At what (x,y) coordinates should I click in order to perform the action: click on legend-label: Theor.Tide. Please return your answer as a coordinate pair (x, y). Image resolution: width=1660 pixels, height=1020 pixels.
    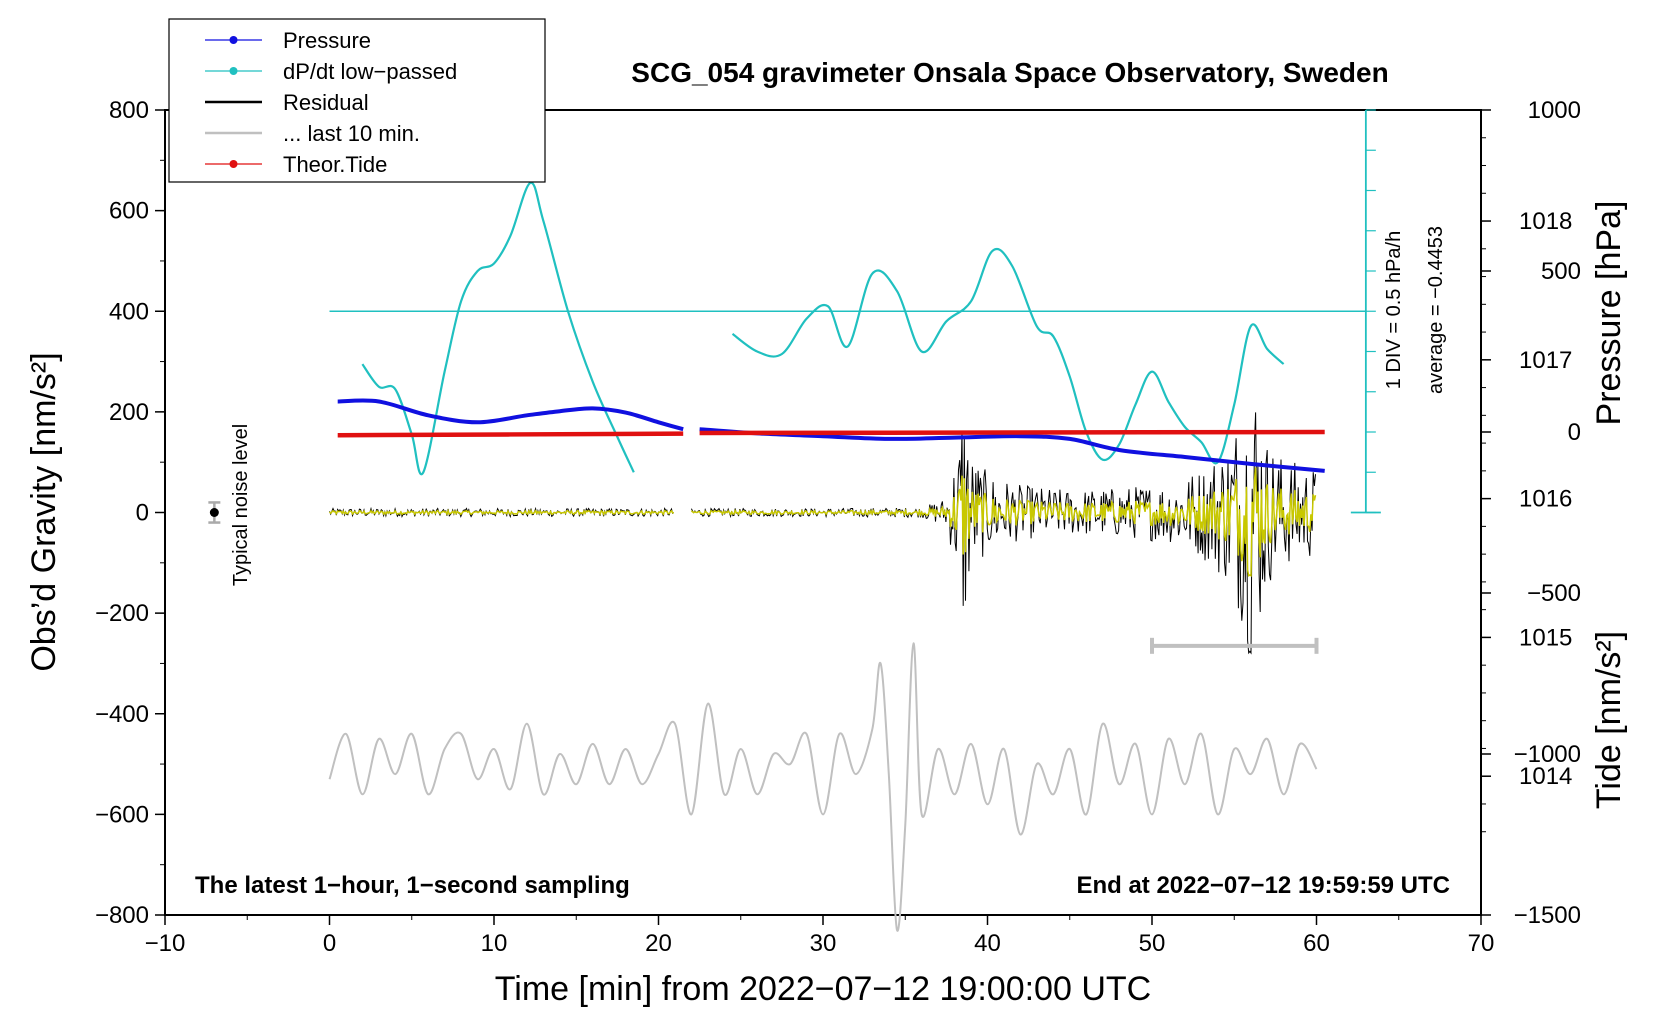
    Looking at the image, I should click on (335, 164).